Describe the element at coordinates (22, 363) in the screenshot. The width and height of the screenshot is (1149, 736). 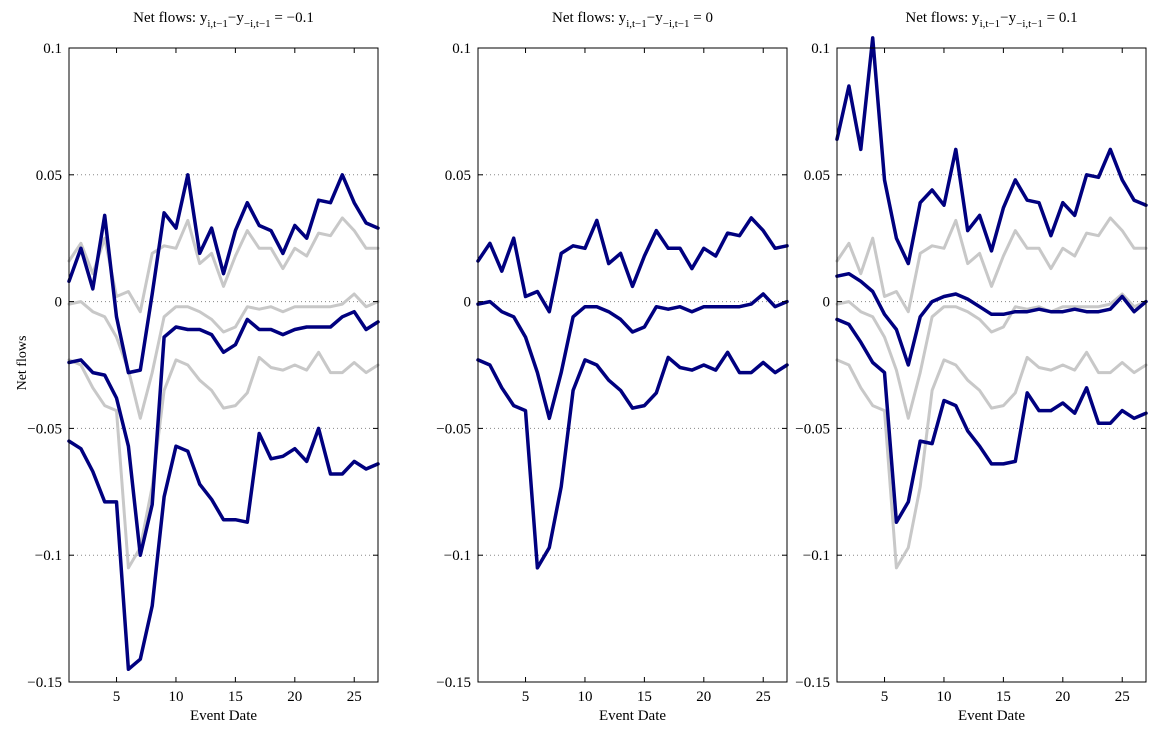
I see `y-axis-label: Net flows` at that location.